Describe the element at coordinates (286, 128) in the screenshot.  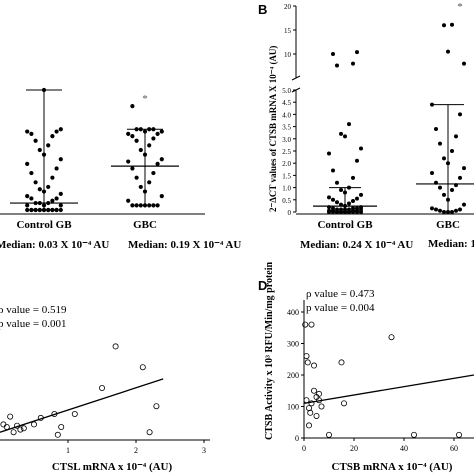
I see `b-y-tick-label: 3.5` at that location.